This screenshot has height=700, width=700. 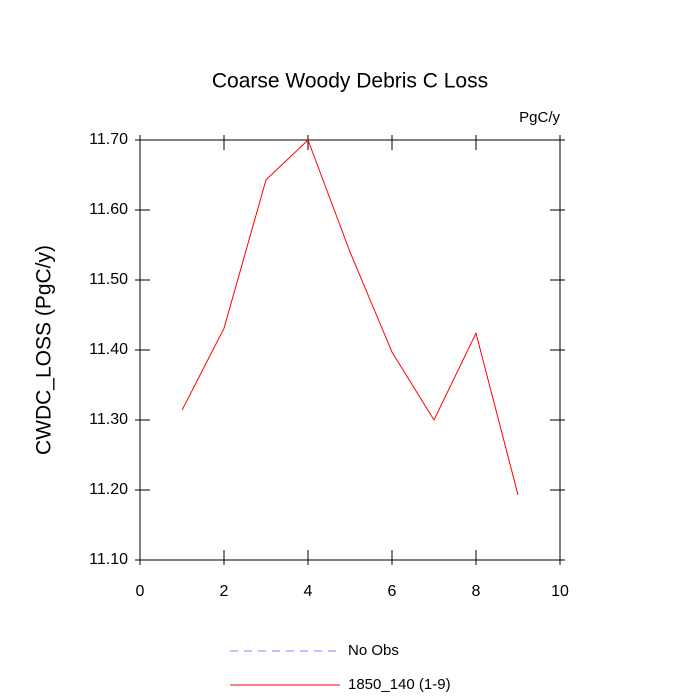 What do you see at coordinates (476, 591) in the screenshot?
I see `x-tick-label: 8` at bounding box center [476, 591].